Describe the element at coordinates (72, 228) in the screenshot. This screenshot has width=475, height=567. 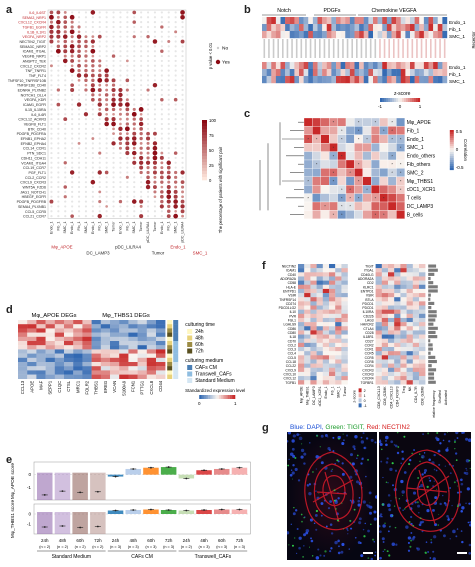
I see `x-label: Endo_1` at that location.